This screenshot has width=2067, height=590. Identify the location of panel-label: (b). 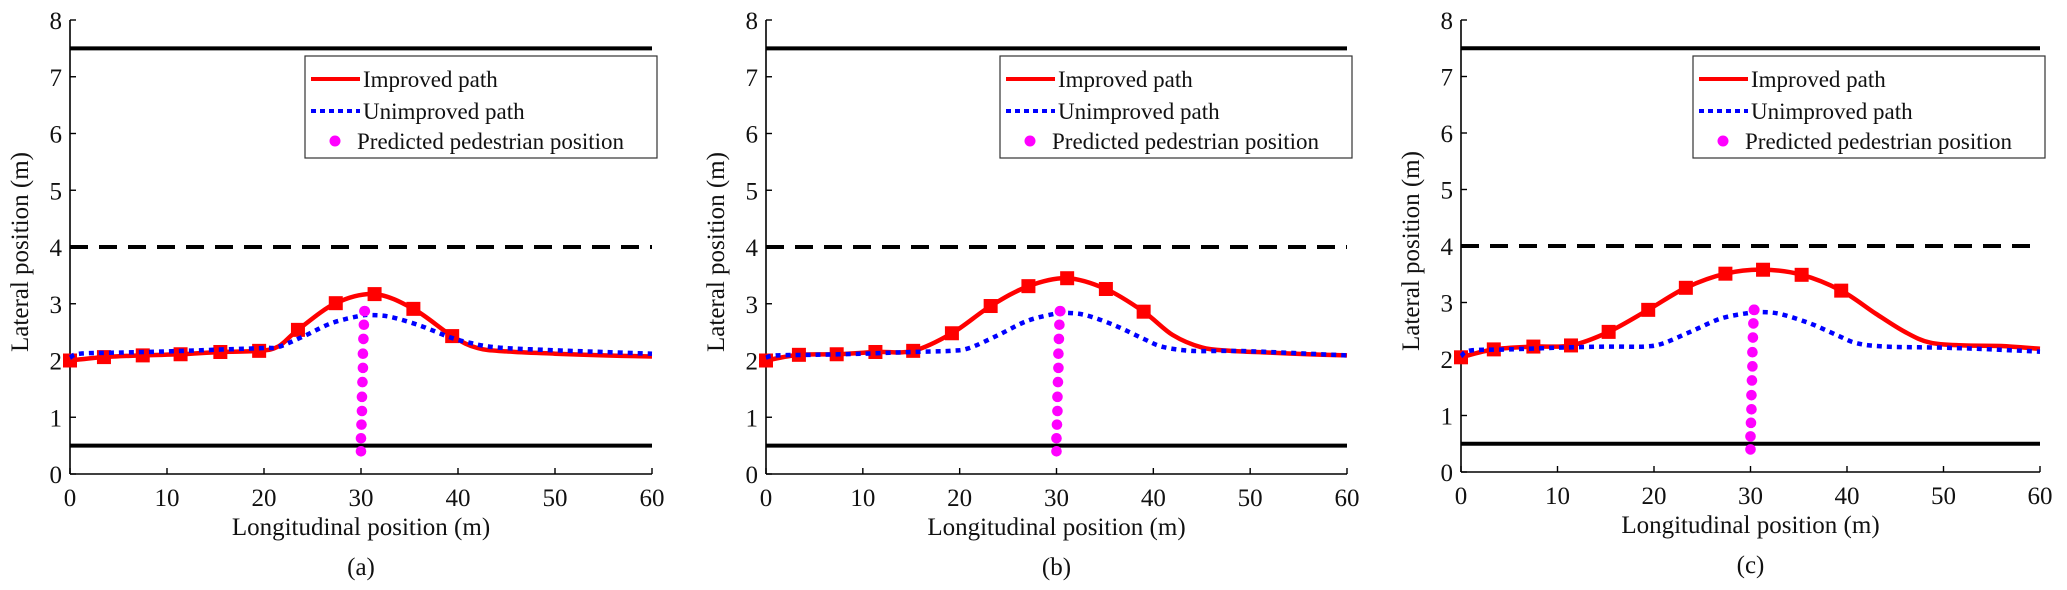
(1056, 567).